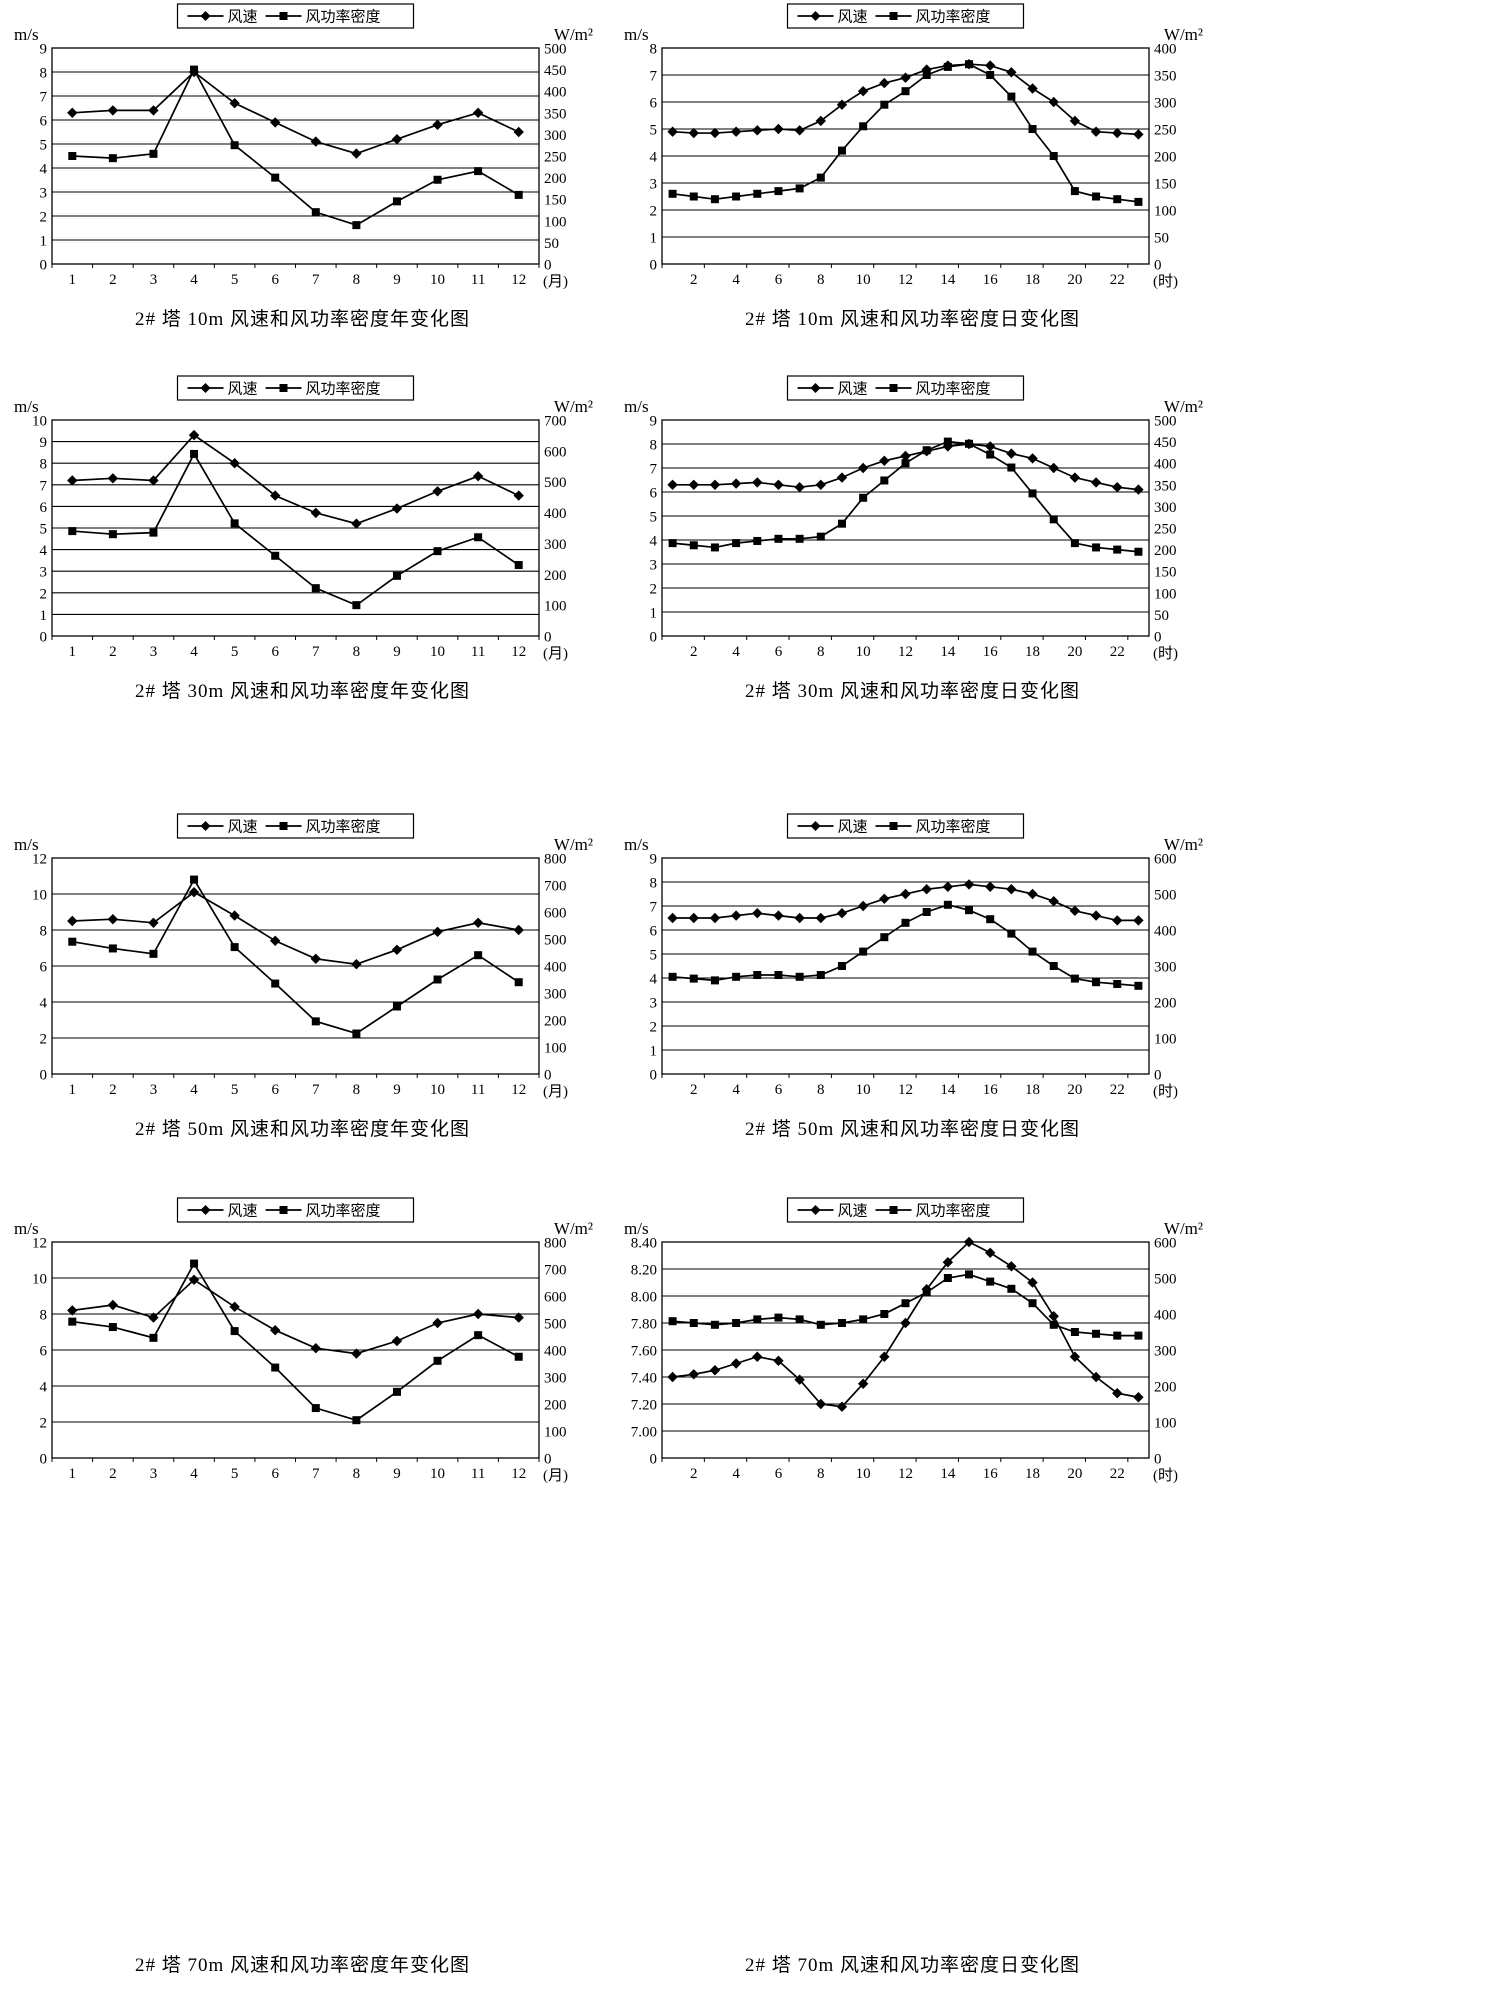 The image size is (1498, 2000). Describe the element at coordinates (893, 16) in the screenshot. I see `square-marker-icon` at that location.